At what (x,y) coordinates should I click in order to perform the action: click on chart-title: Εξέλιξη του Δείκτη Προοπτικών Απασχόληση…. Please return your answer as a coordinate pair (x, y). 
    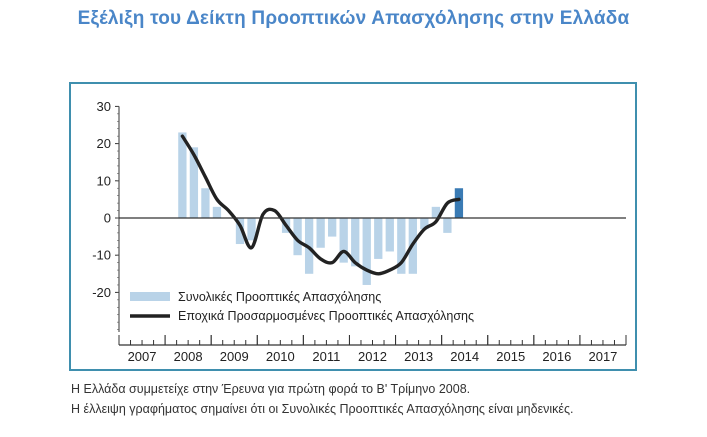
    Looking at the image, I should click on (353, 18).